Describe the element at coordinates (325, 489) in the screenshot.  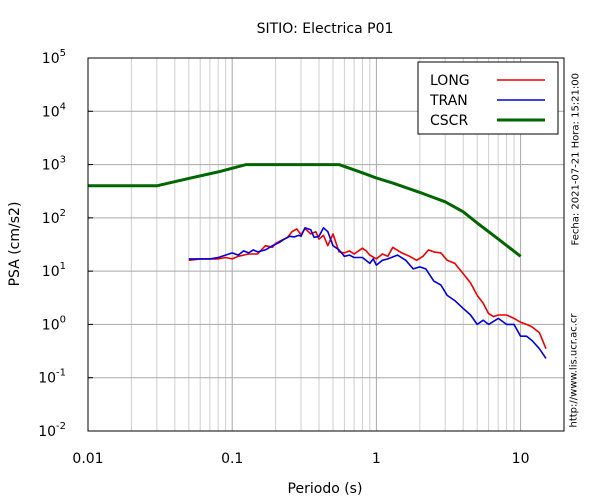
I see `x-axis-label: Periodo (s)` at that location.